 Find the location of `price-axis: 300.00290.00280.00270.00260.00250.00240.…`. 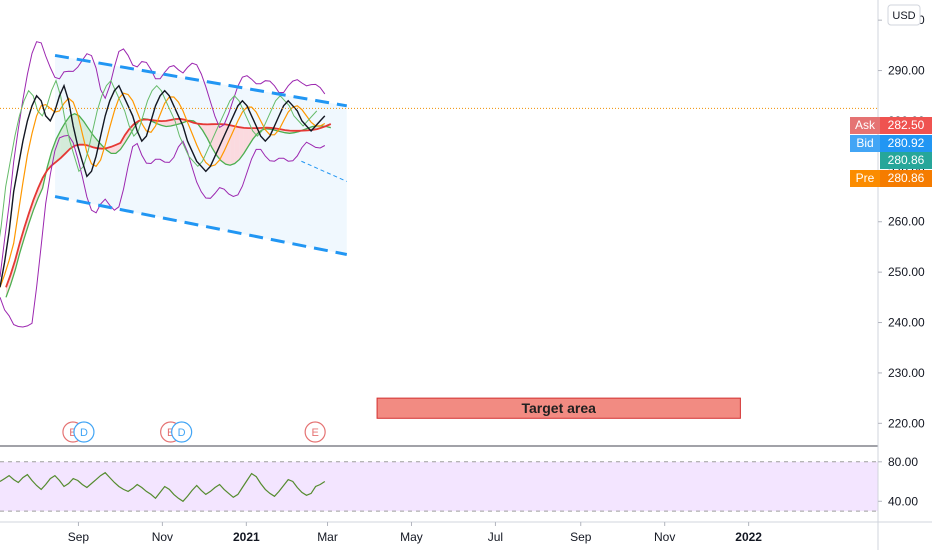

price-axis: 300.00290.00280.00270.00260.00250.00240.… is located at coordinates (901, 221).